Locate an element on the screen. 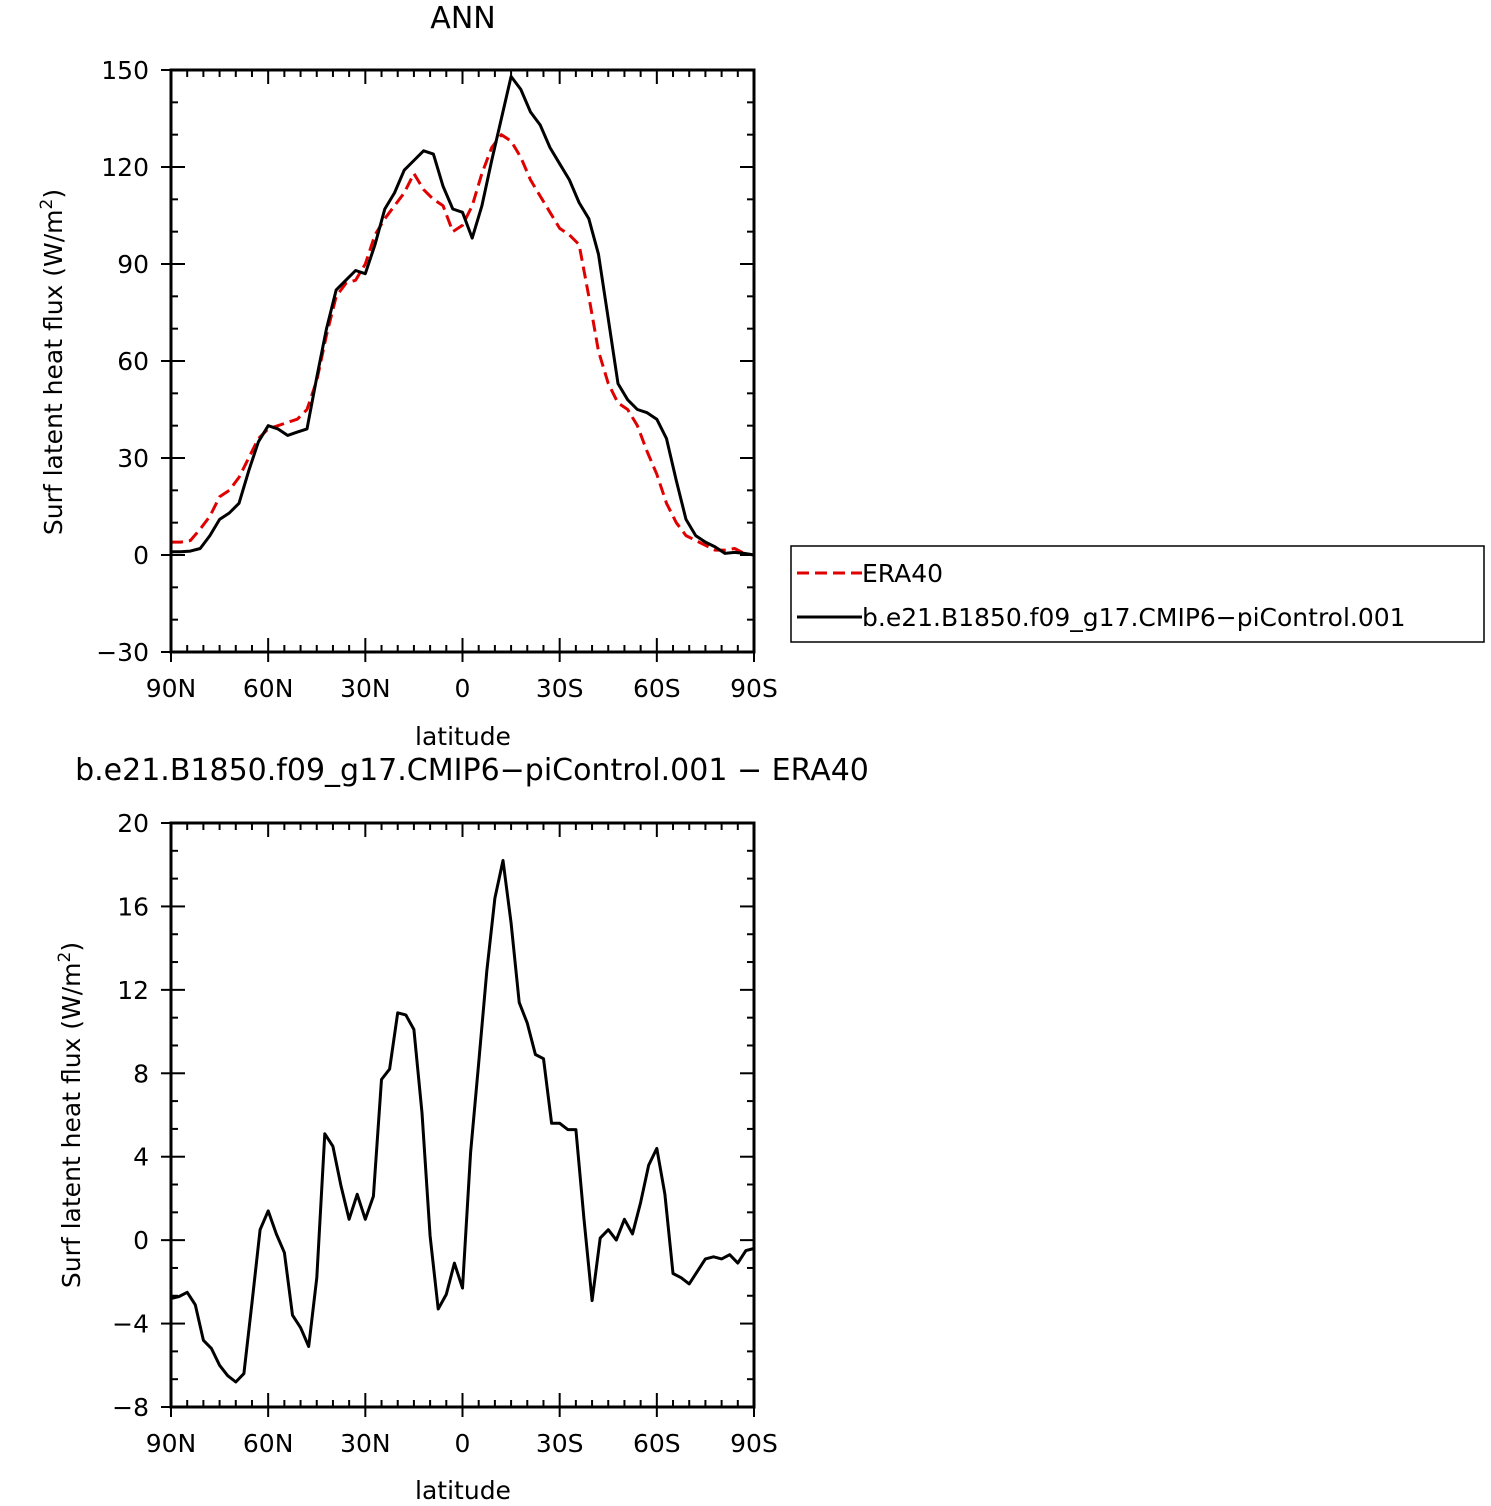  legend-box is located at coordinates (1137, 594).